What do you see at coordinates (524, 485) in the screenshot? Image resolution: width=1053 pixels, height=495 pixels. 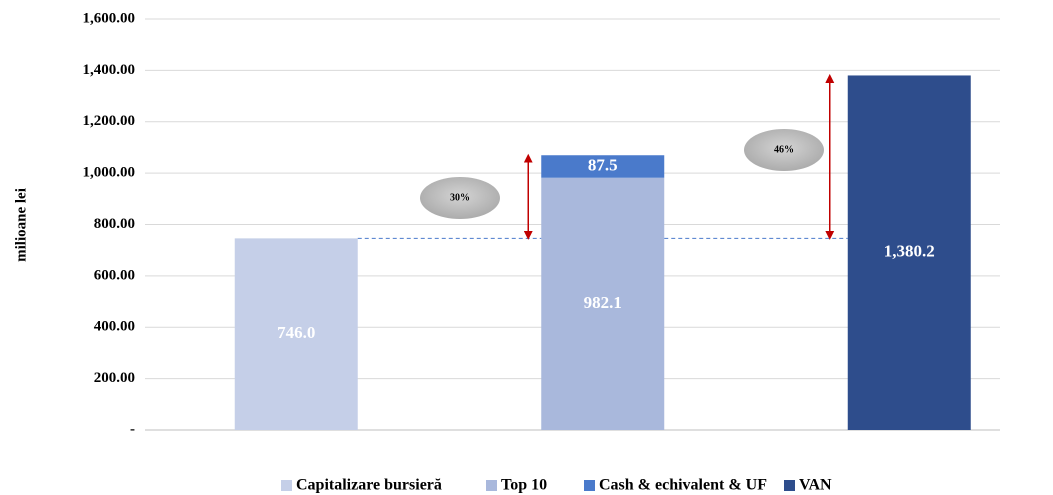 I see `legend-label: Top 10` at bounding box center [524, 485].